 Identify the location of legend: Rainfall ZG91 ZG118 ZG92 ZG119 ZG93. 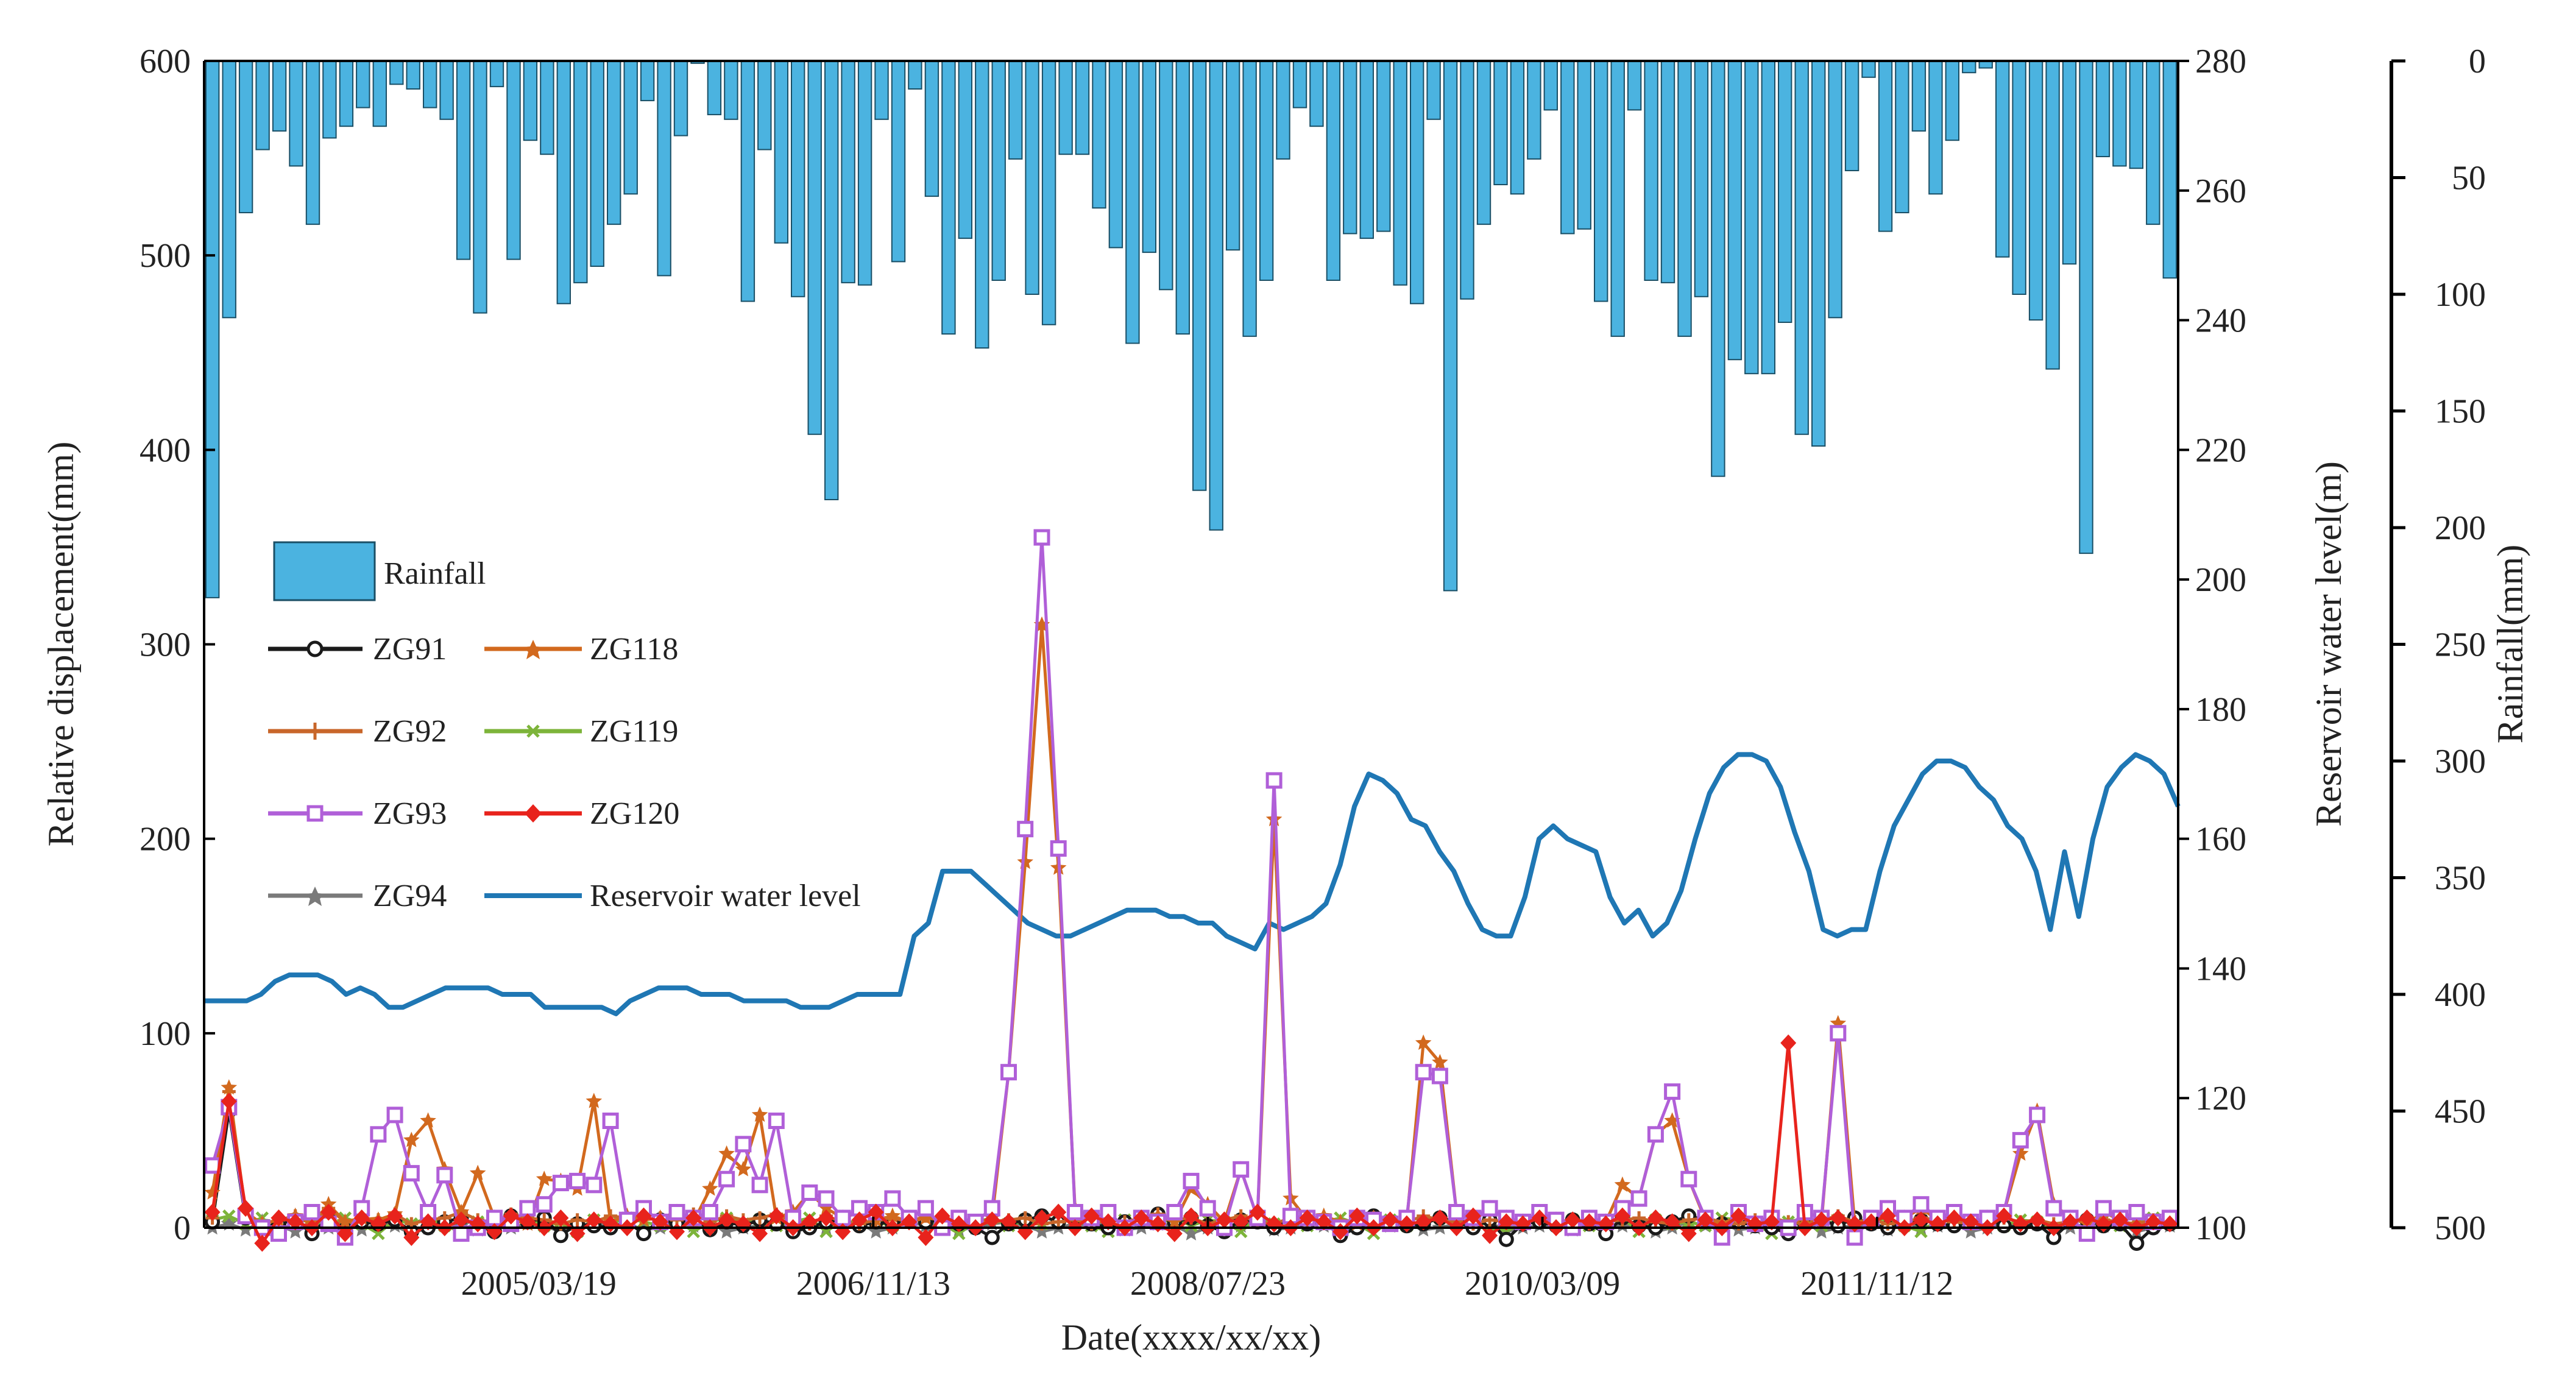
(564, 727).